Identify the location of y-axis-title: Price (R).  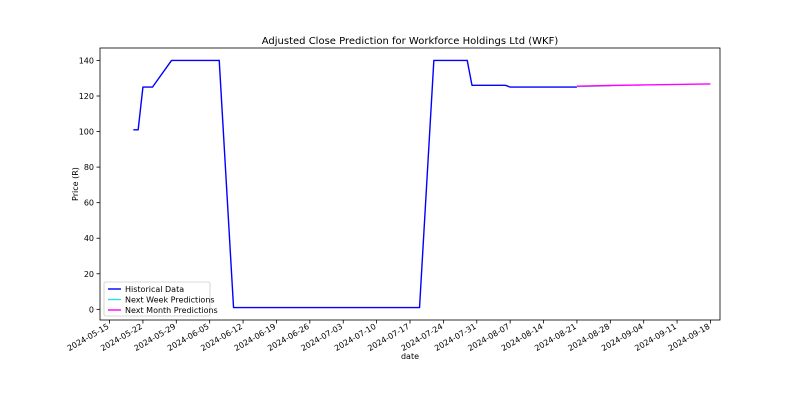
(75, 184).